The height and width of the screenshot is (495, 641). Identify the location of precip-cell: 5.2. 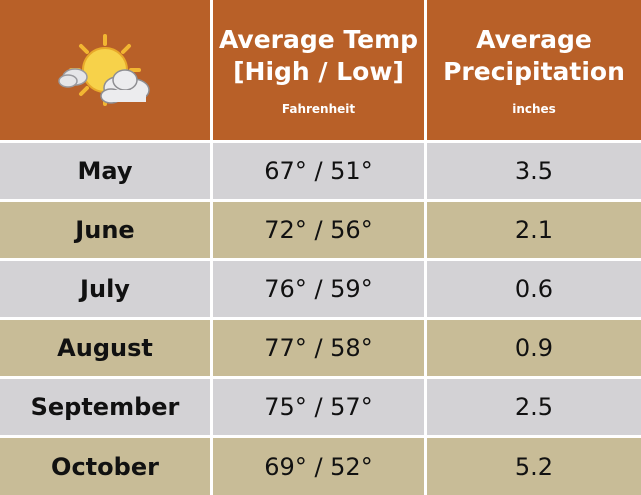
(534, 466).